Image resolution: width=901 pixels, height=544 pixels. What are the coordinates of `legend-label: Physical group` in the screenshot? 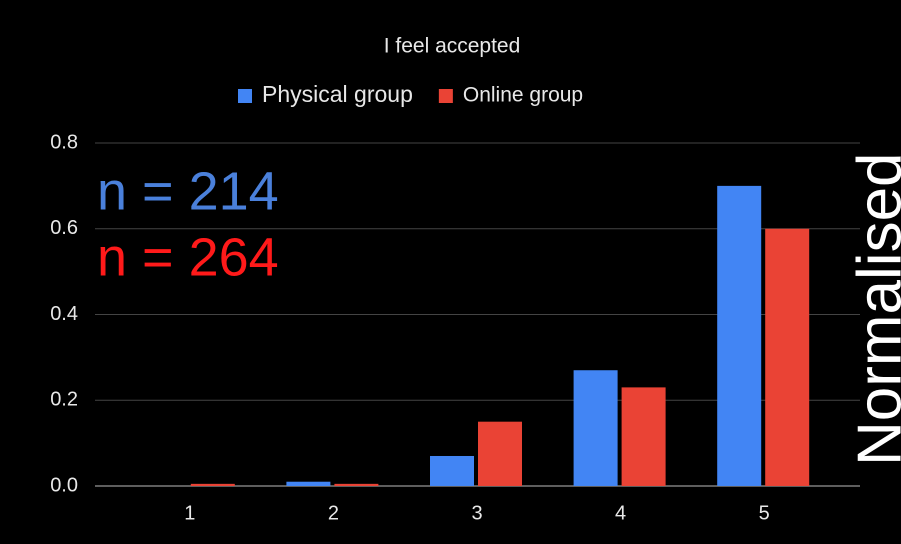 It's located at (337, 94).